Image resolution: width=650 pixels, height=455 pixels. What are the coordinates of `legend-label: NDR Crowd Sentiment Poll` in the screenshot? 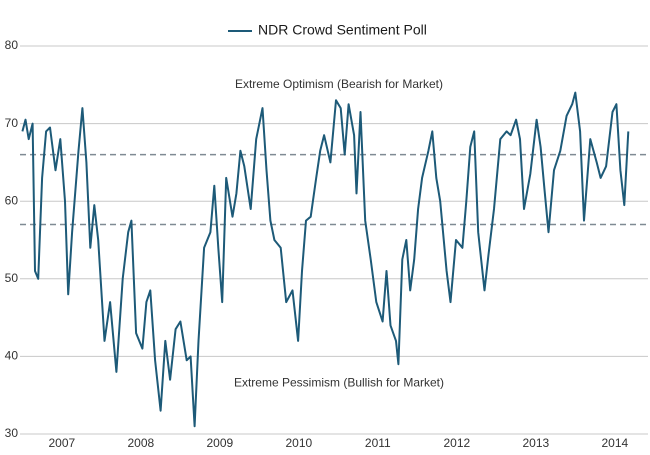 It's located at (342, 30).